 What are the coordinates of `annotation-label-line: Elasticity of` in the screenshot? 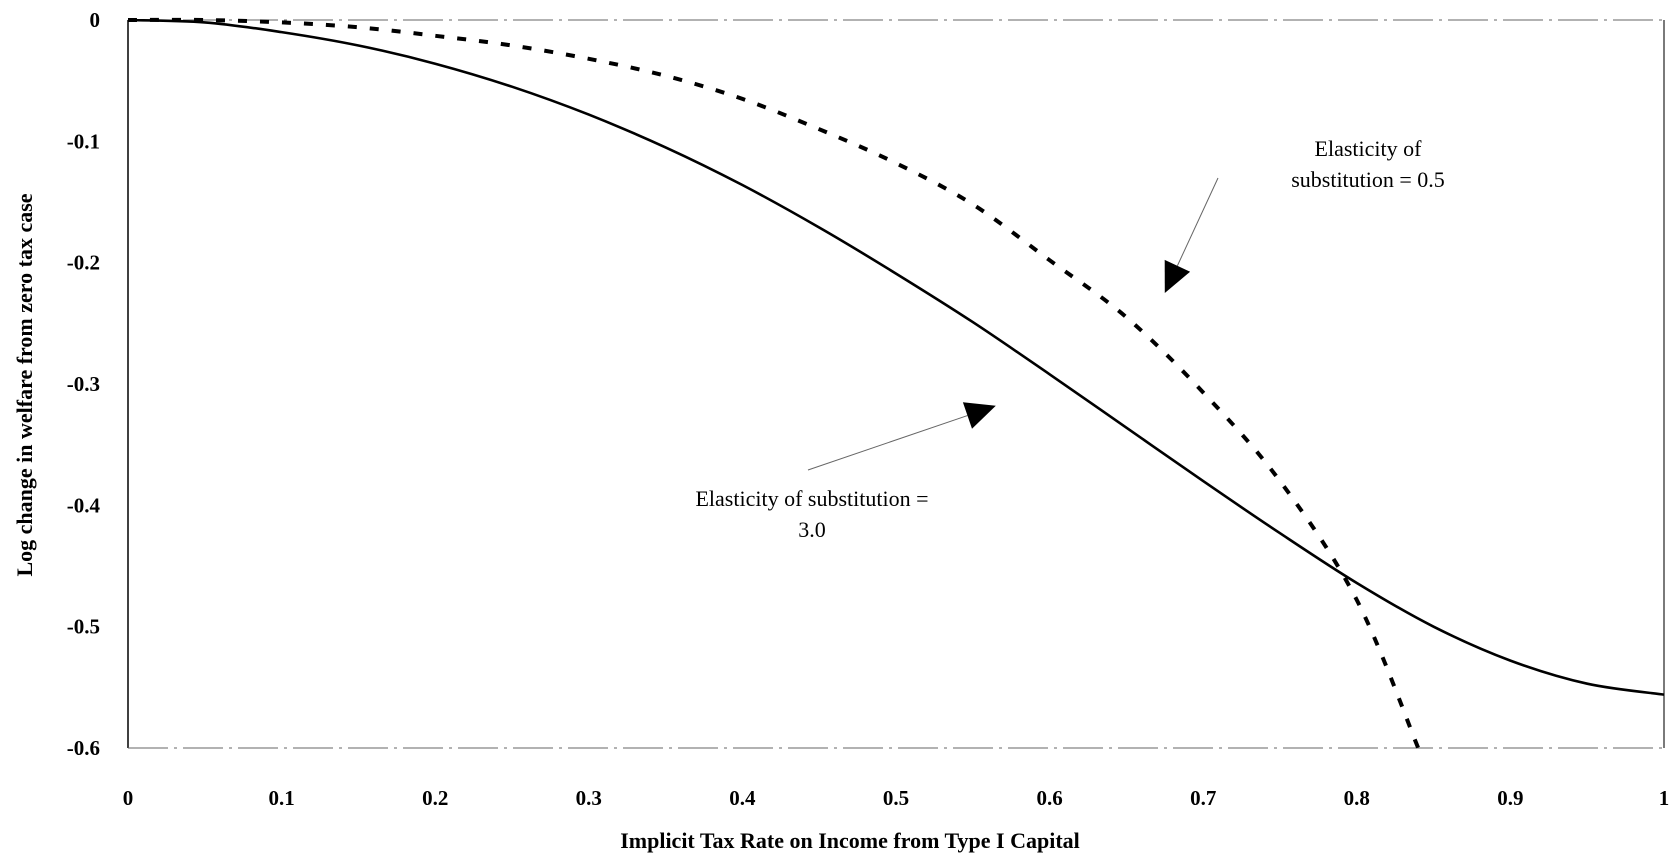 It's located at (1369, 148).